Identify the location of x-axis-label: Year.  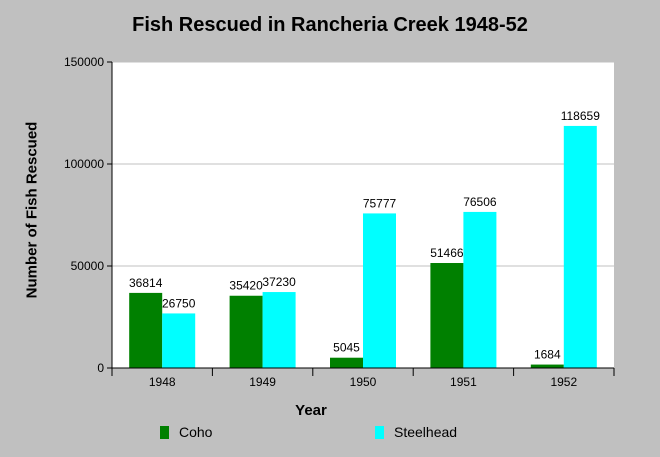
(311, 410).